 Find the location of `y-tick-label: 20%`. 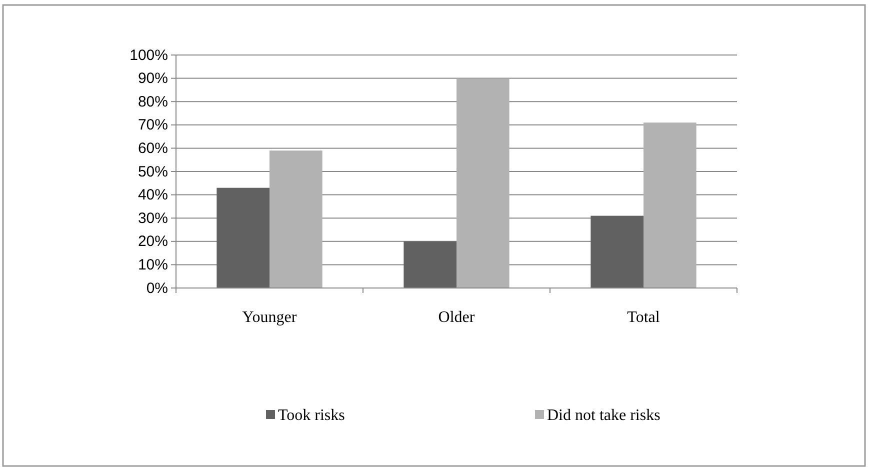

y-tick-label: 20% is located at coordinates (153, 241).